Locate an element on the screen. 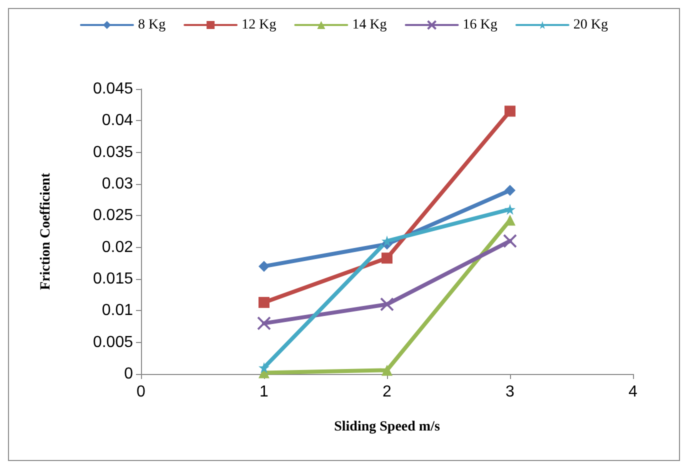 The width and height of the screenshot is (688, 469). x-axis-title: Sliding Speed m/s is located at coordinates (387, 427).